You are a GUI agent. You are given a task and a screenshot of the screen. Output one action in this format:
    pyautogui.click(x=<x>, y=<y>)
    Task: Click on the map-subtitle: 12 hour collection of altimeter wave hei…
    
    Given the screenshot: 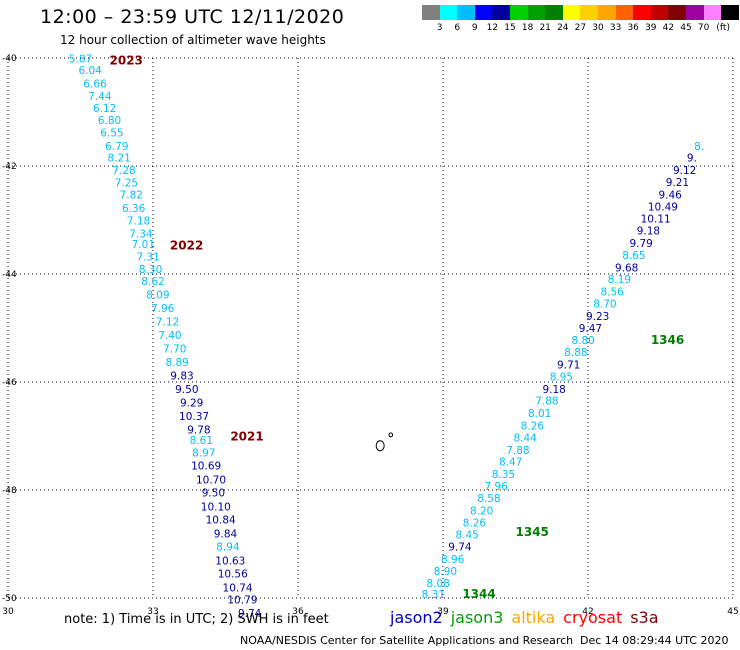 What is the action you would take?
    pyautogui.click(x=193, y=40)
    